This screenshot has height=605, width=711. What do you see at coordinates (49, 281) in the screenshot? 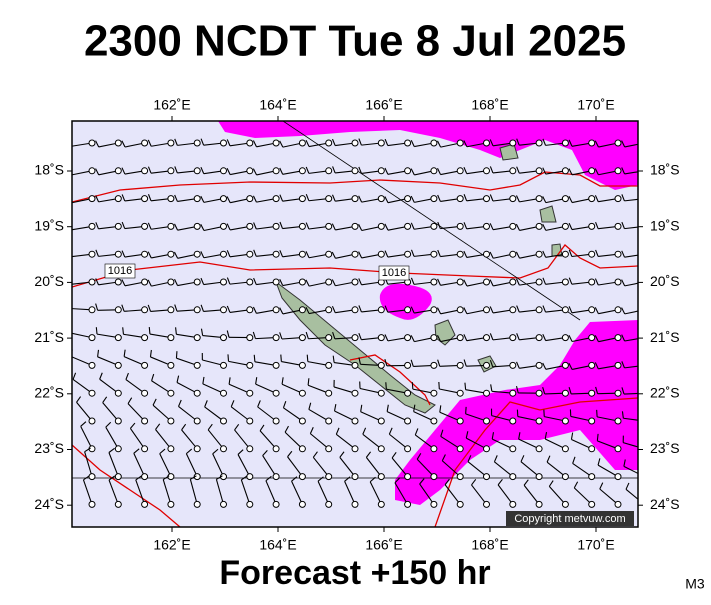
I see `lat-label: 20˚S` at bounding box center [49, 281].